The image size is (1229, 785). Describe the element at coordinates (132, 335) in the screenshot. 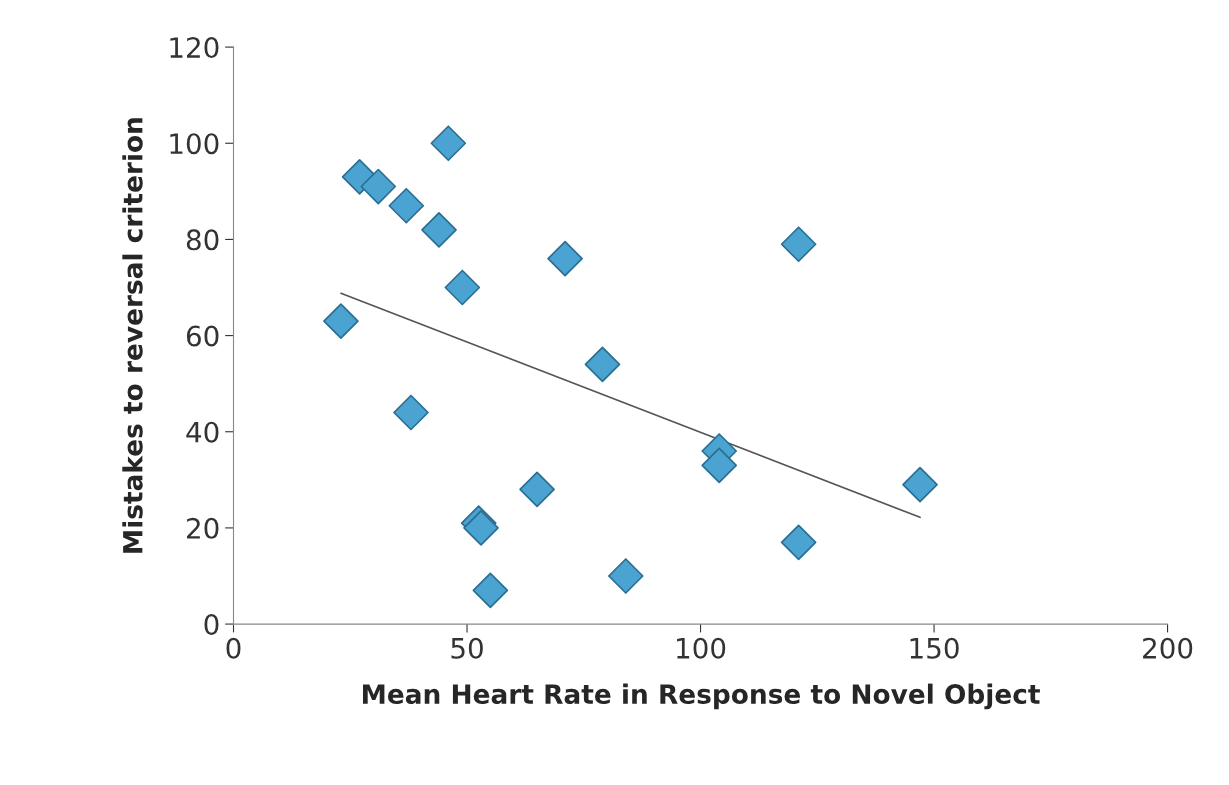

I see `y-axis-title: Mistakes to reversal criterion` at that location.